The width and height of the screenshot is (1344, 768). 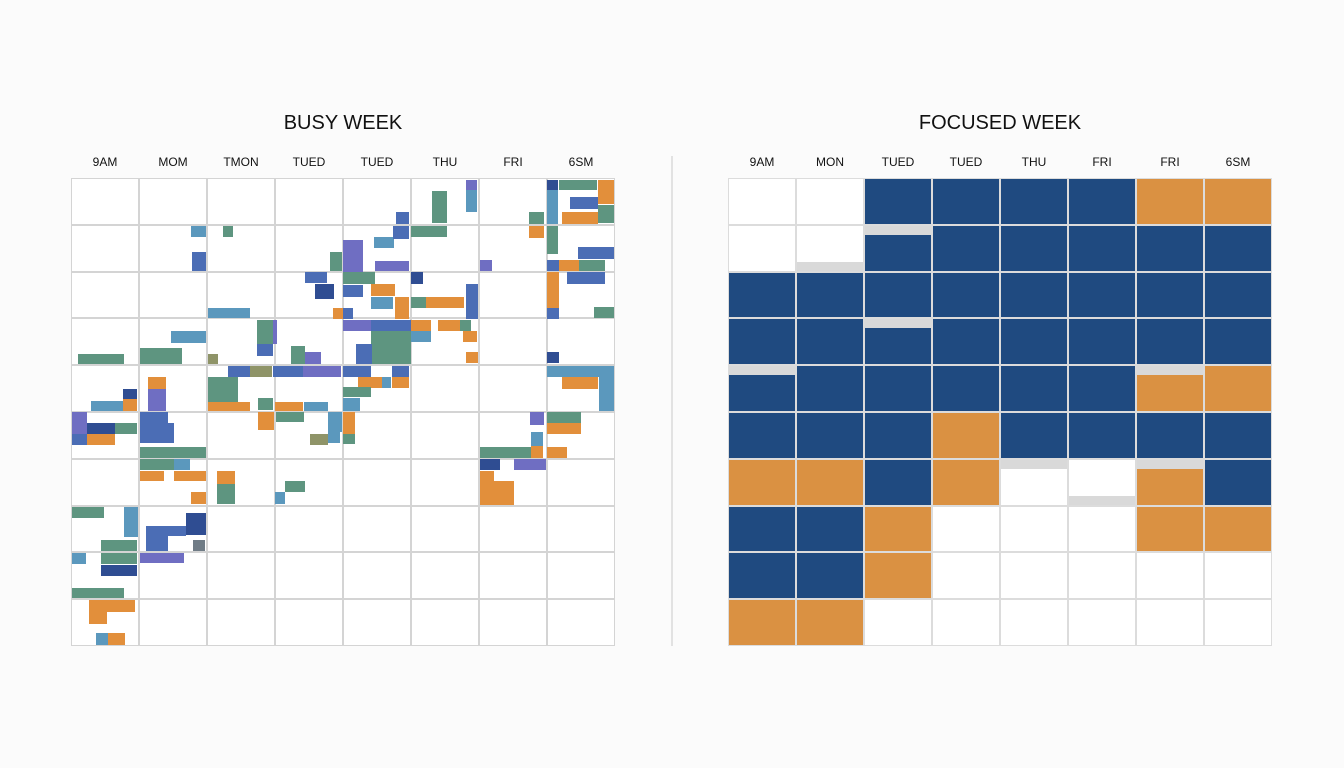 I want to click on column-header: THU, so click(x=445, y=162).